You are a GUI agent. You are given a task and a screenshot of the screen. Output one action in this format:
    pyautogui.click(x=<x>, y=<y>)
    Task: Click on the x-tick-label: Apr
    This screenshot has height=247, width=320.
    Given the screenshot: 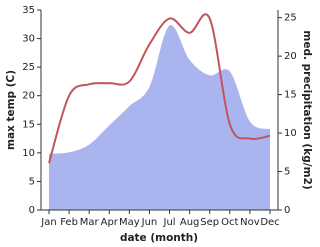 What is the action you would take?
    pyautogui.click(x=110, y=222)
    